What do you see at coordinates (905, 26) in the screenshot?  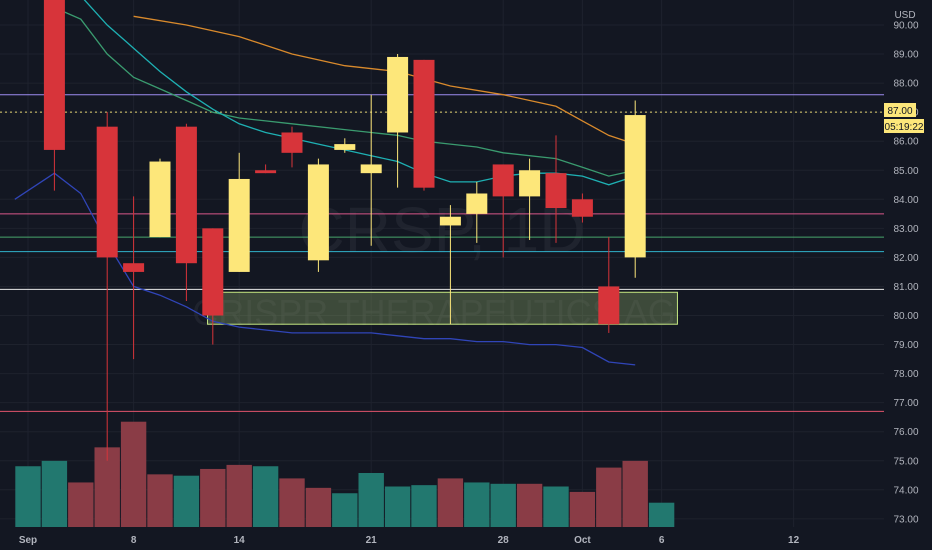 I see `price-tick-label: 90.00` at bounding box center [905, 26].